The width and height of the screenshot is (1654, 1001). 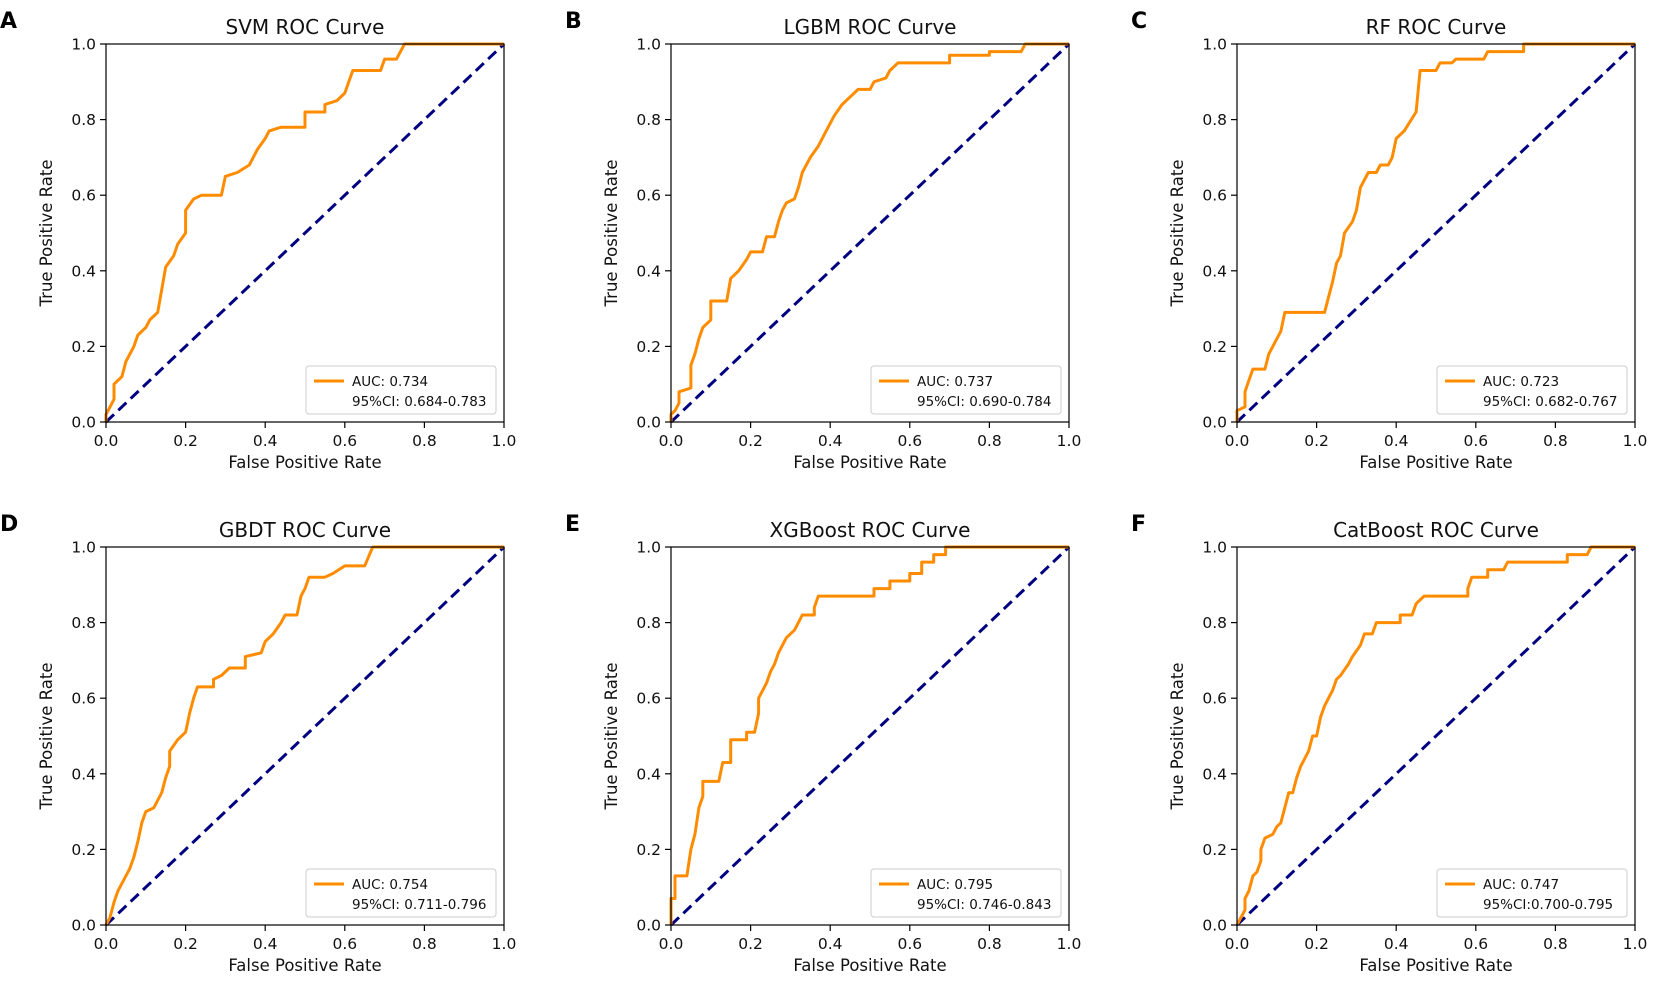 I want to click on panel-letter: A, so click(x=8, y=21).